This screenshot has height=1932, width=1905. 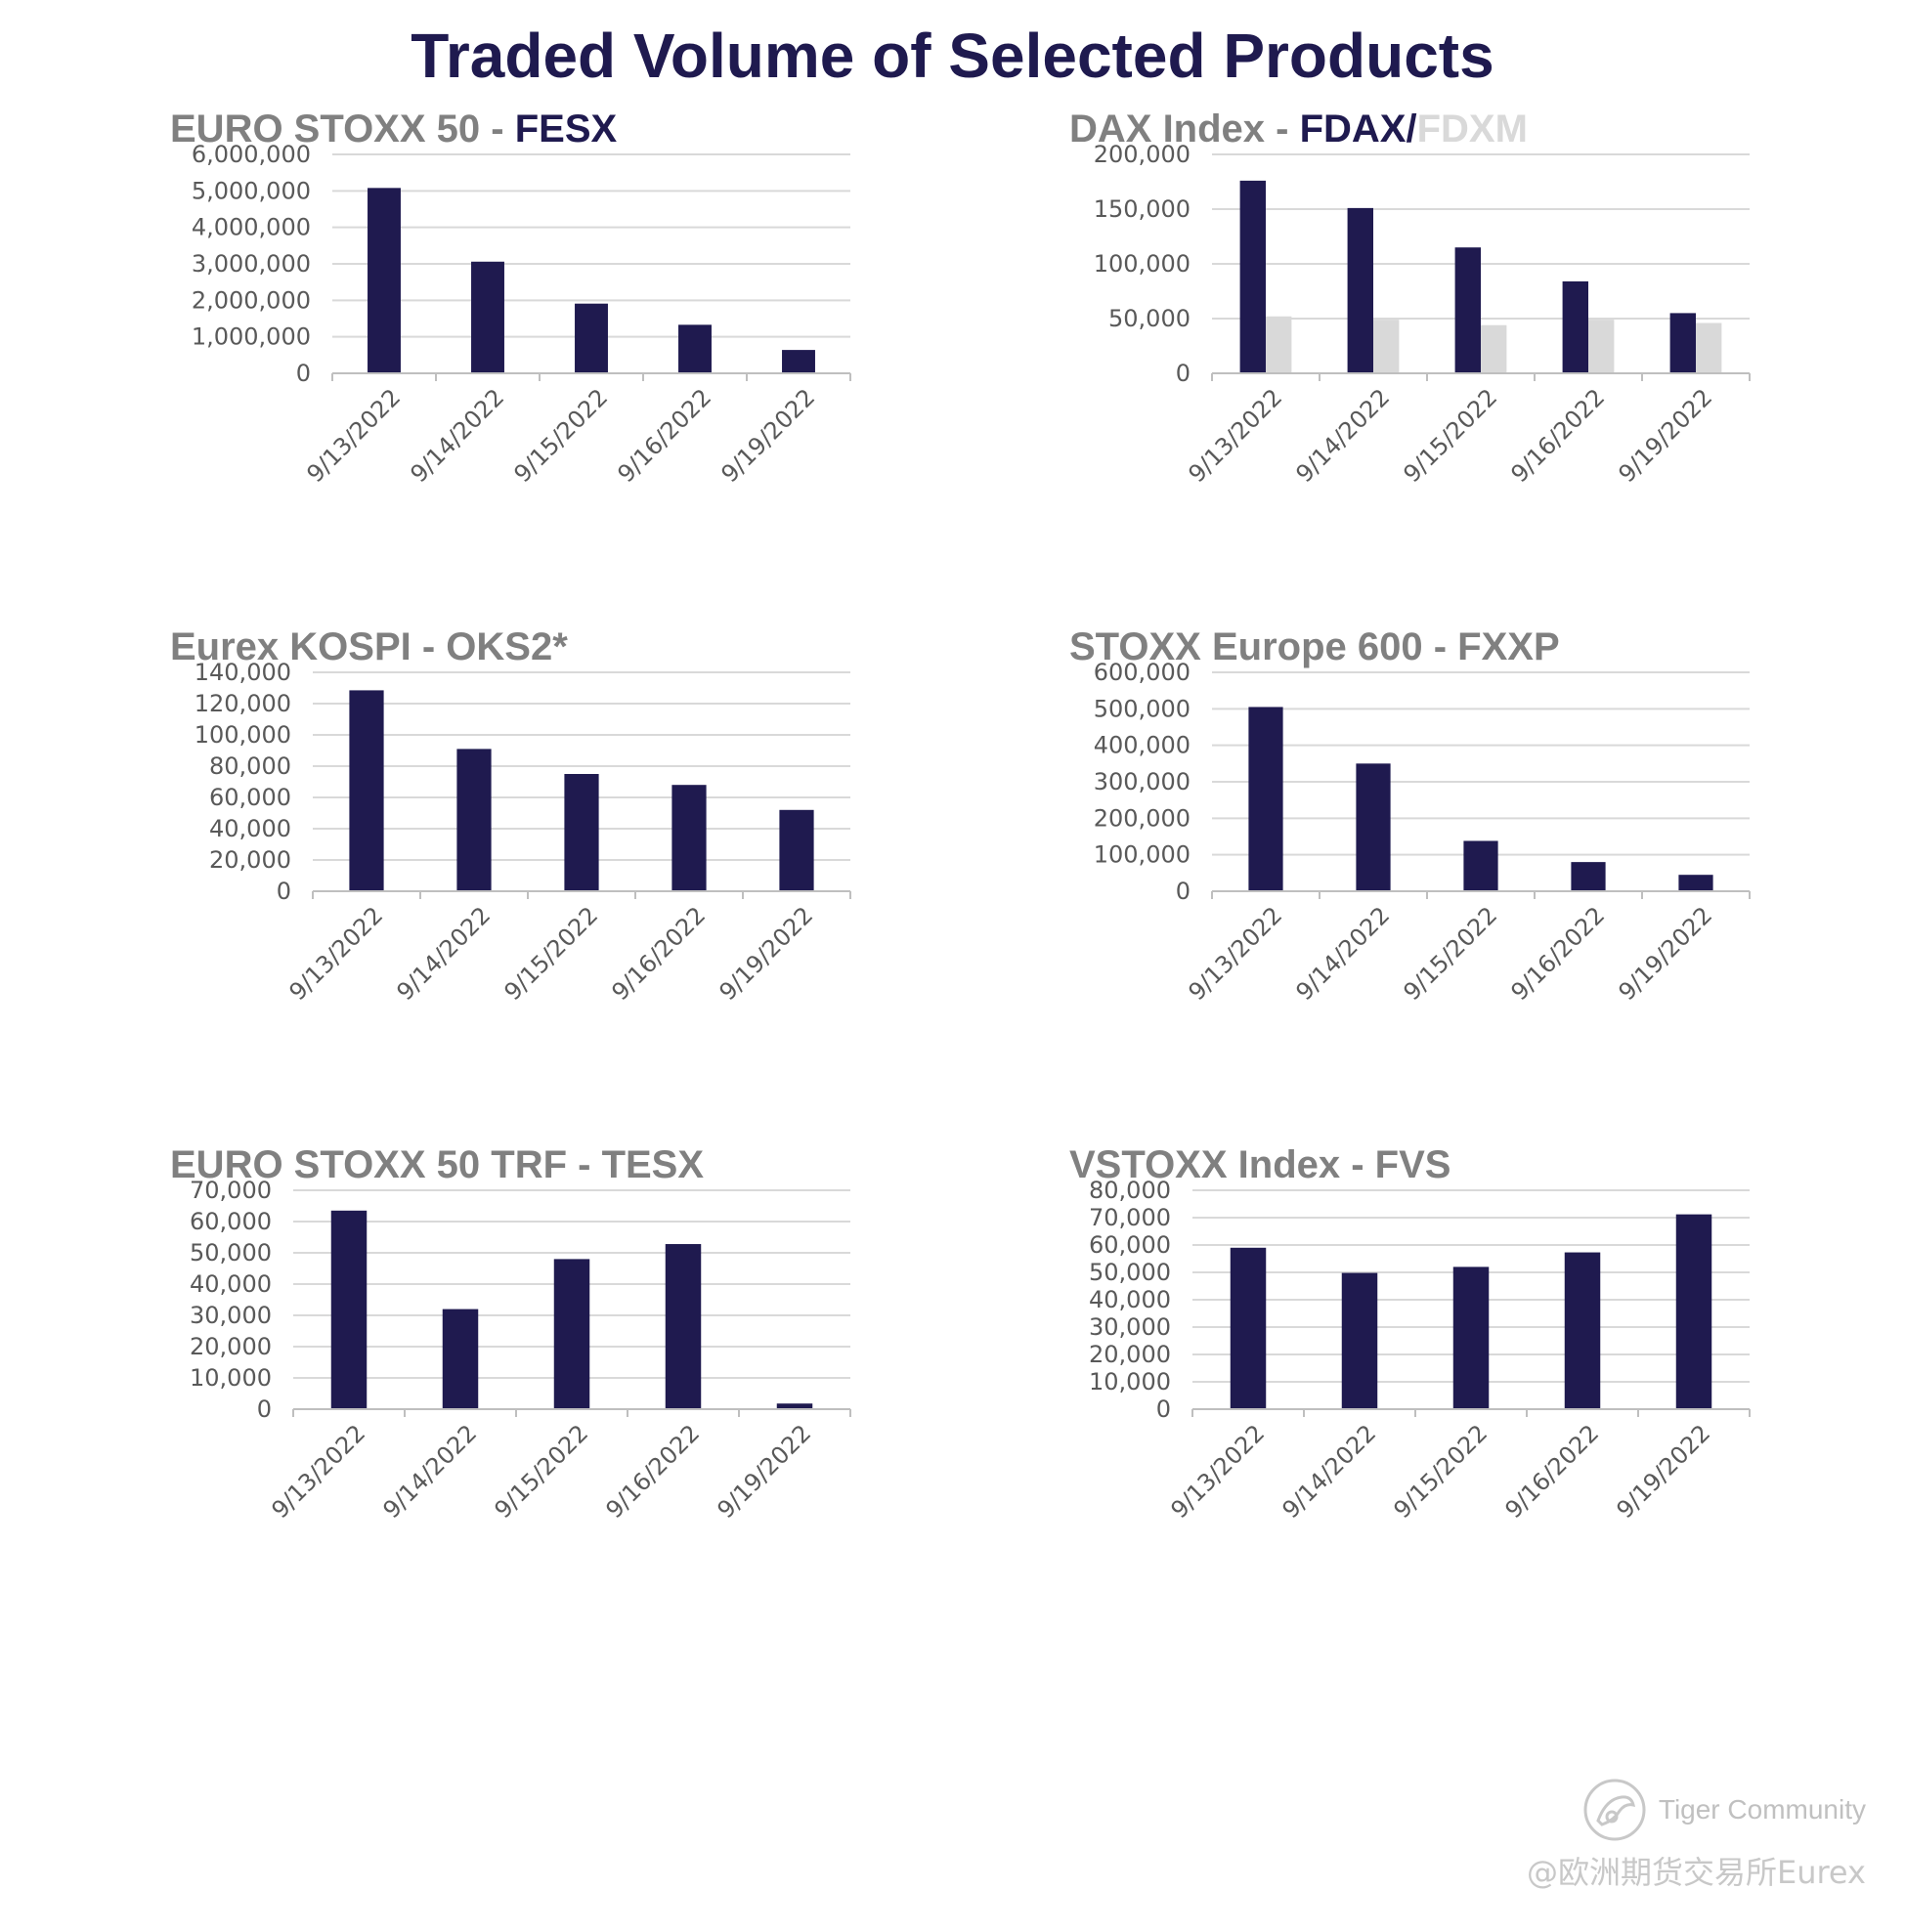 I want to click on chart-title-part: /, so click(x=1411, y=129).